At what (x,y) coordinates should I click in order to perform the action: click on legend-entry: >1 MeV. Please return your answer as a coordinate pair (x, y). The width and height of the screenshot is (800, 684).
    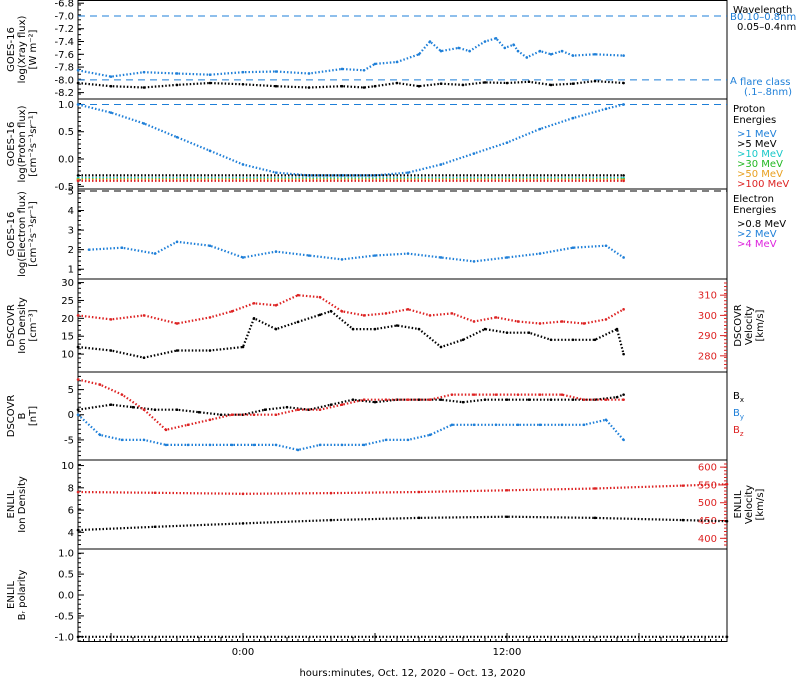
    Looking at the image, I should click on (757, 134).